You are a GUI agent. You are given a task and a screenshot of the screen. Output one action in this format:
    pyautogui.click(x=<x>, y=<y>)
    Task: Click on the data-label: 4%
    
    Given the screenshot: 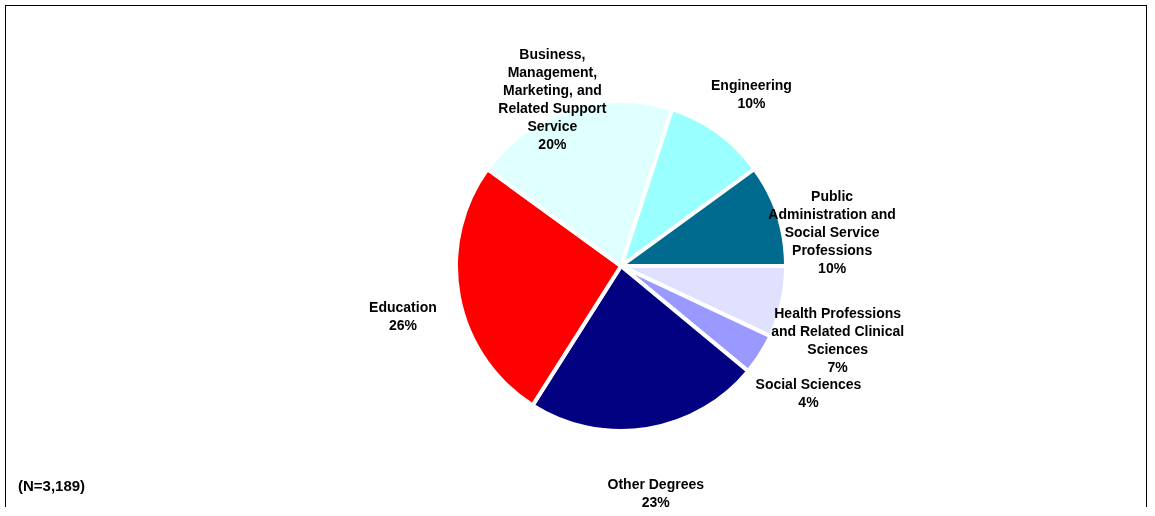 What is the action you would take?
    pyautogui.click(x=809, y=401)
    